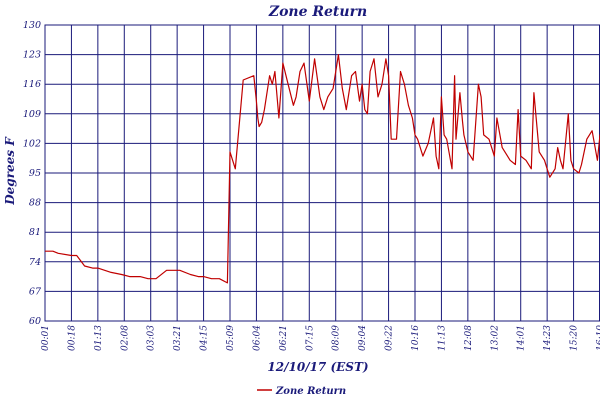  I want to click on y-tick-label: 130, so click(32, 25).